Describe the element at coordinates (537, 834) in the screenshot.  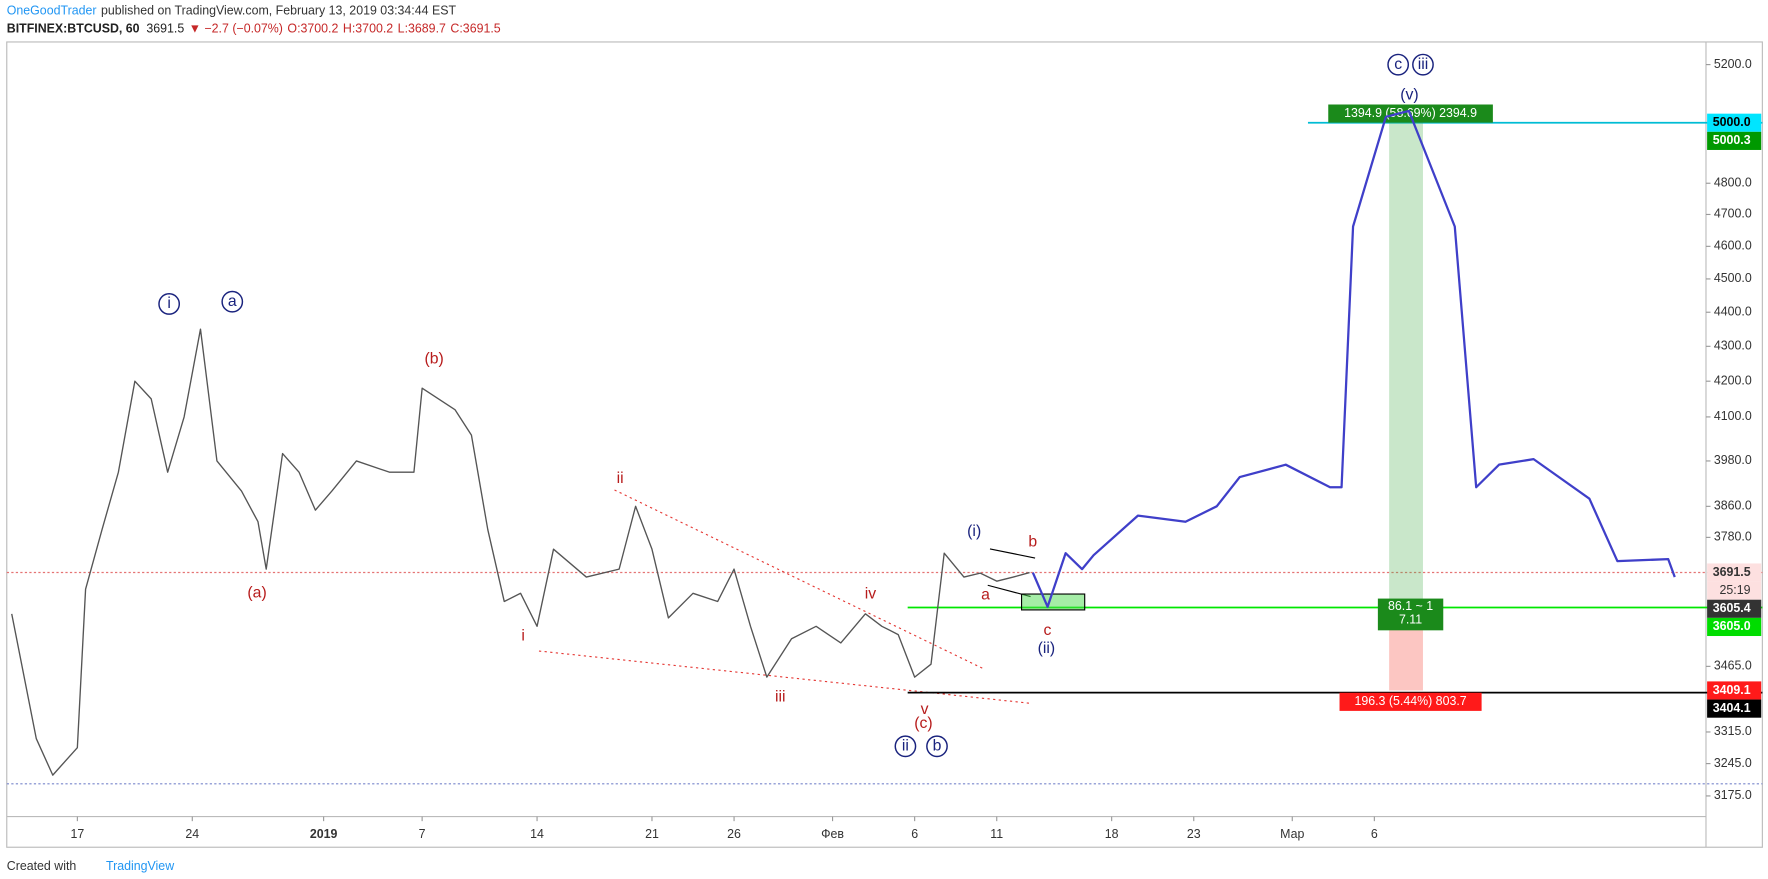
I see `x-tick-label: 14` at that location.